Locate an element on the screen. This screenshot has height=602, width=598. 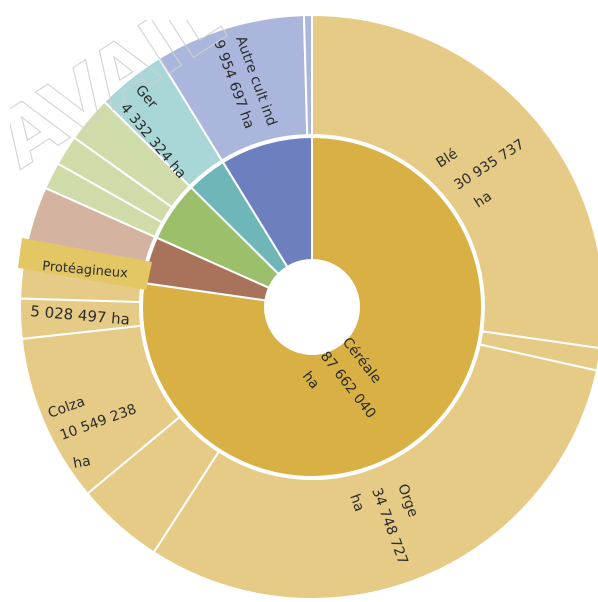
orge-unit-label: ha is located at coordinates (356, 503).